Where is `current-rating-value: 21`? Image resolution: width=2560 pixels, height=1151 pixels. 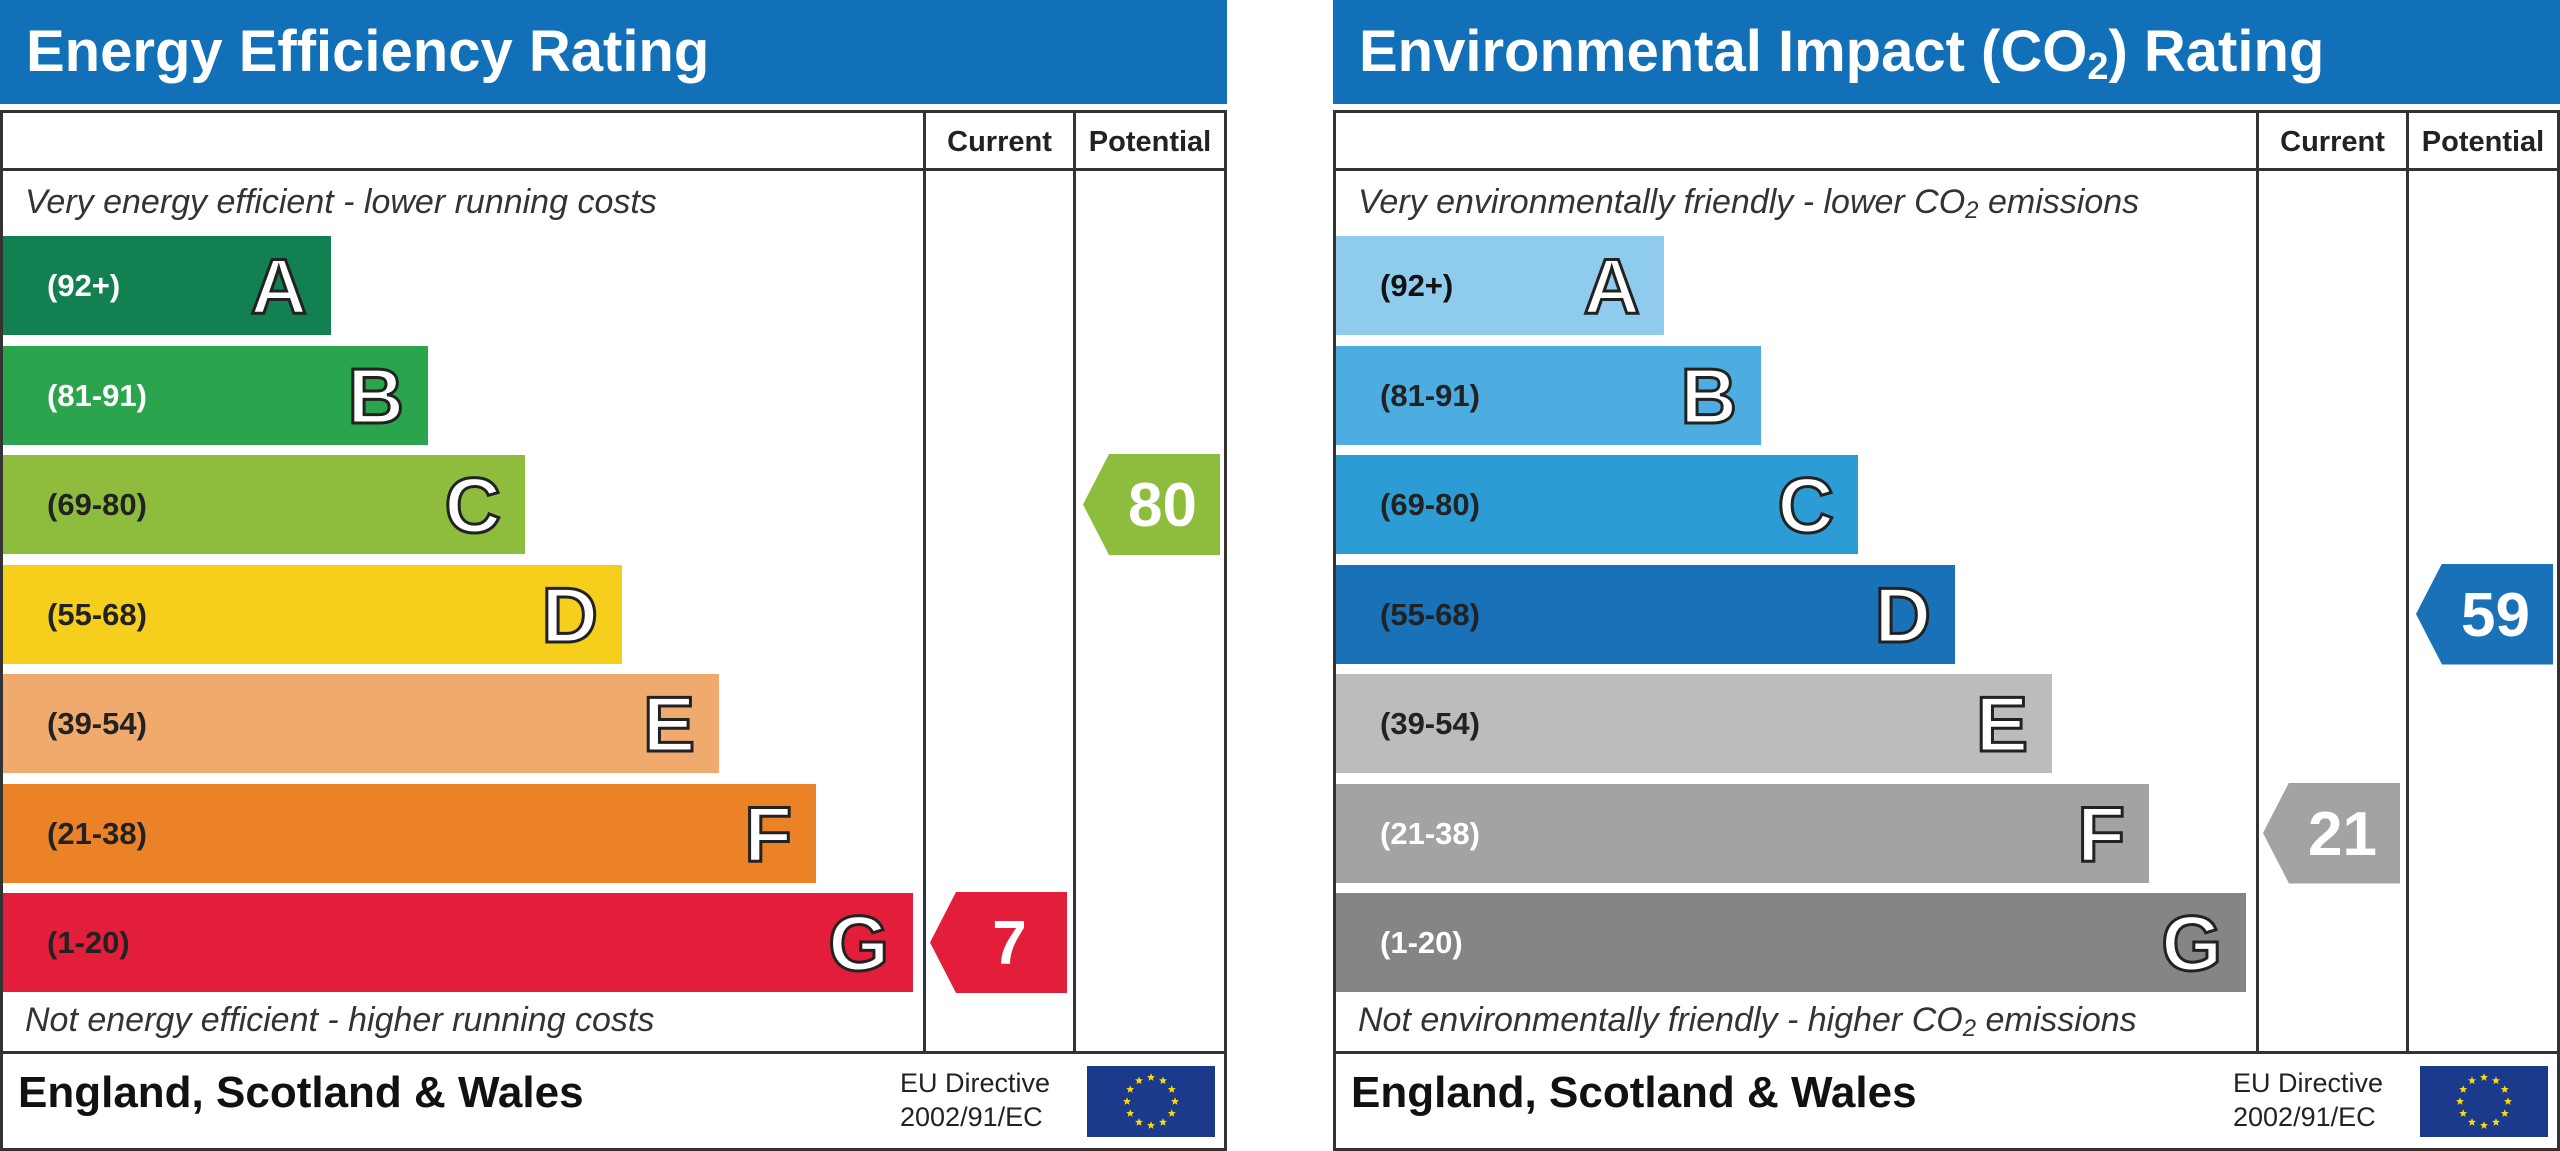 current-rating-value: 21 is located at coordinates (2342, 834).